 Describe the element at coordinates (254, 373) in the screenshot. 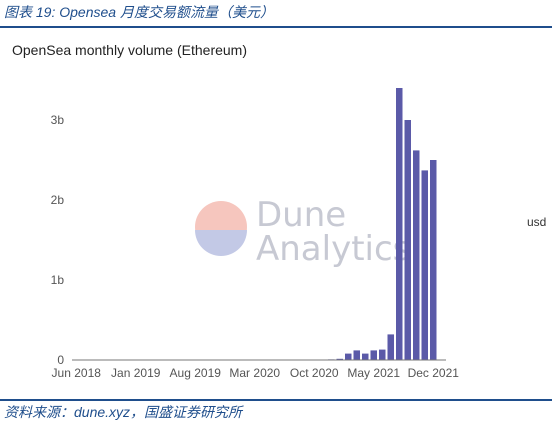

I see `x-tick-label: Mar 2020` at that location.